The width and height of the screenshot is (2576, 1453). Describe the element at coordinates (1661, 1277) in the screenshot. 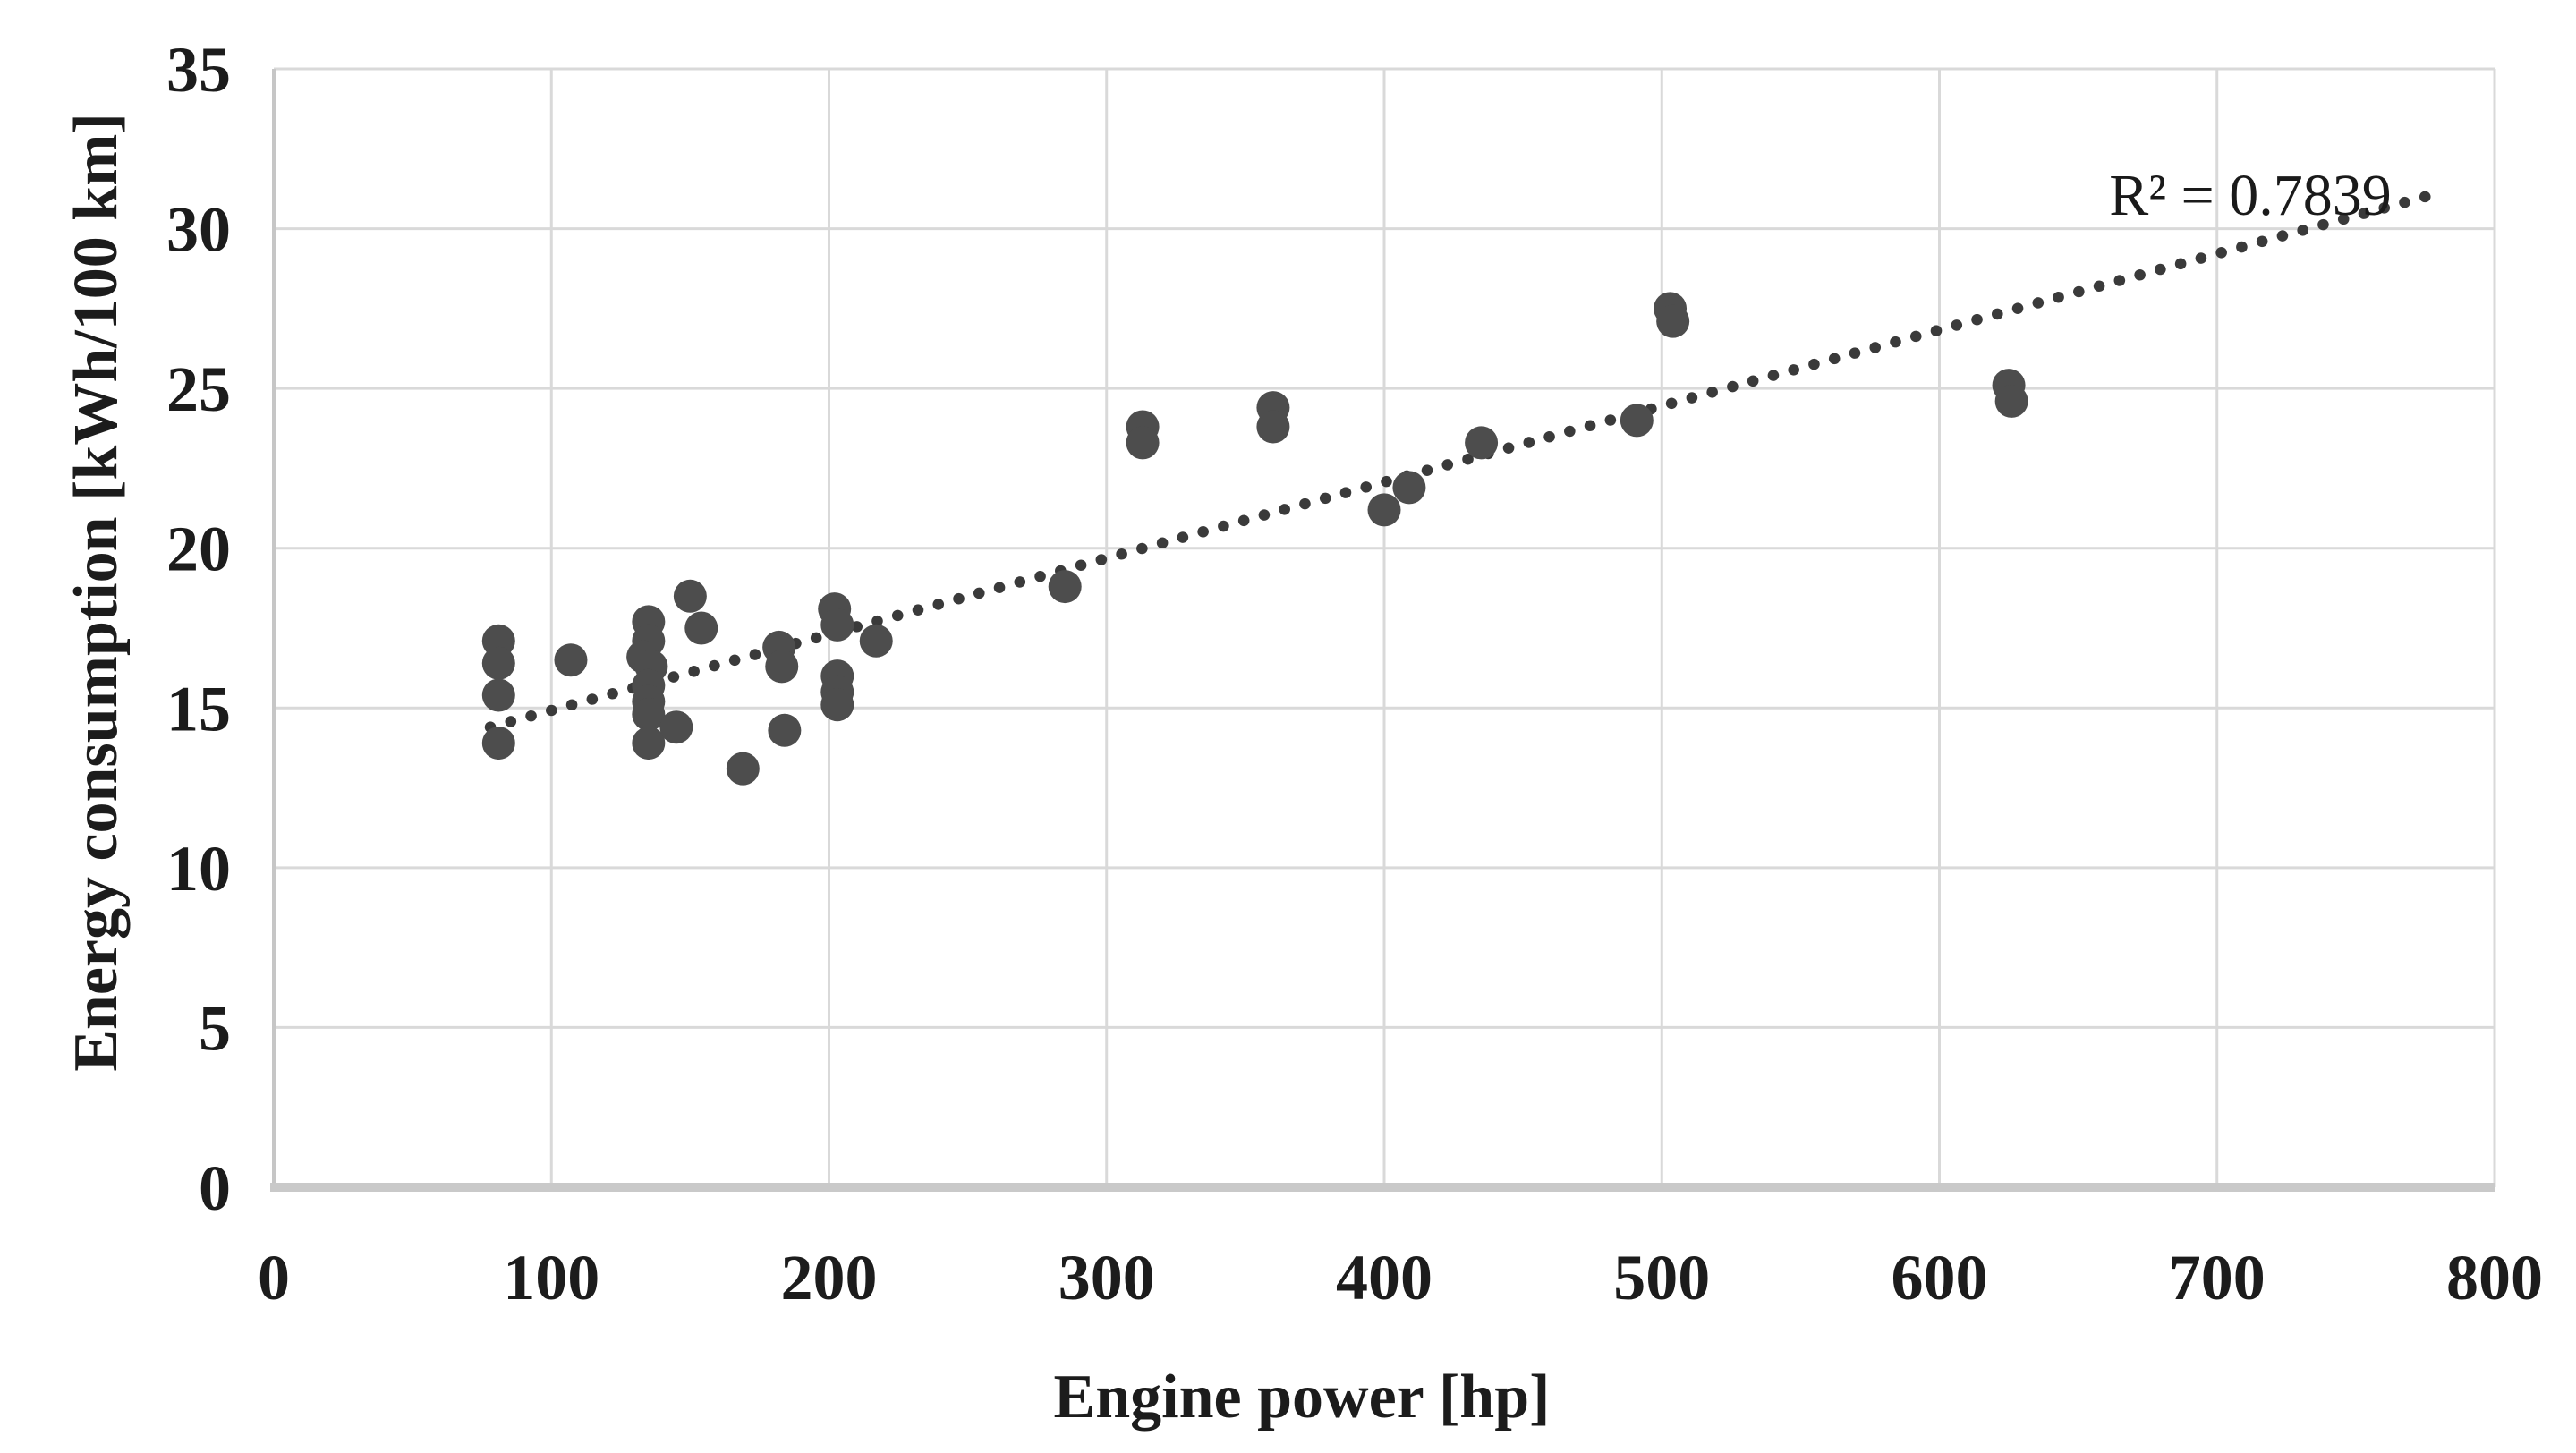

I see `x-tick-label: 500` at that location.